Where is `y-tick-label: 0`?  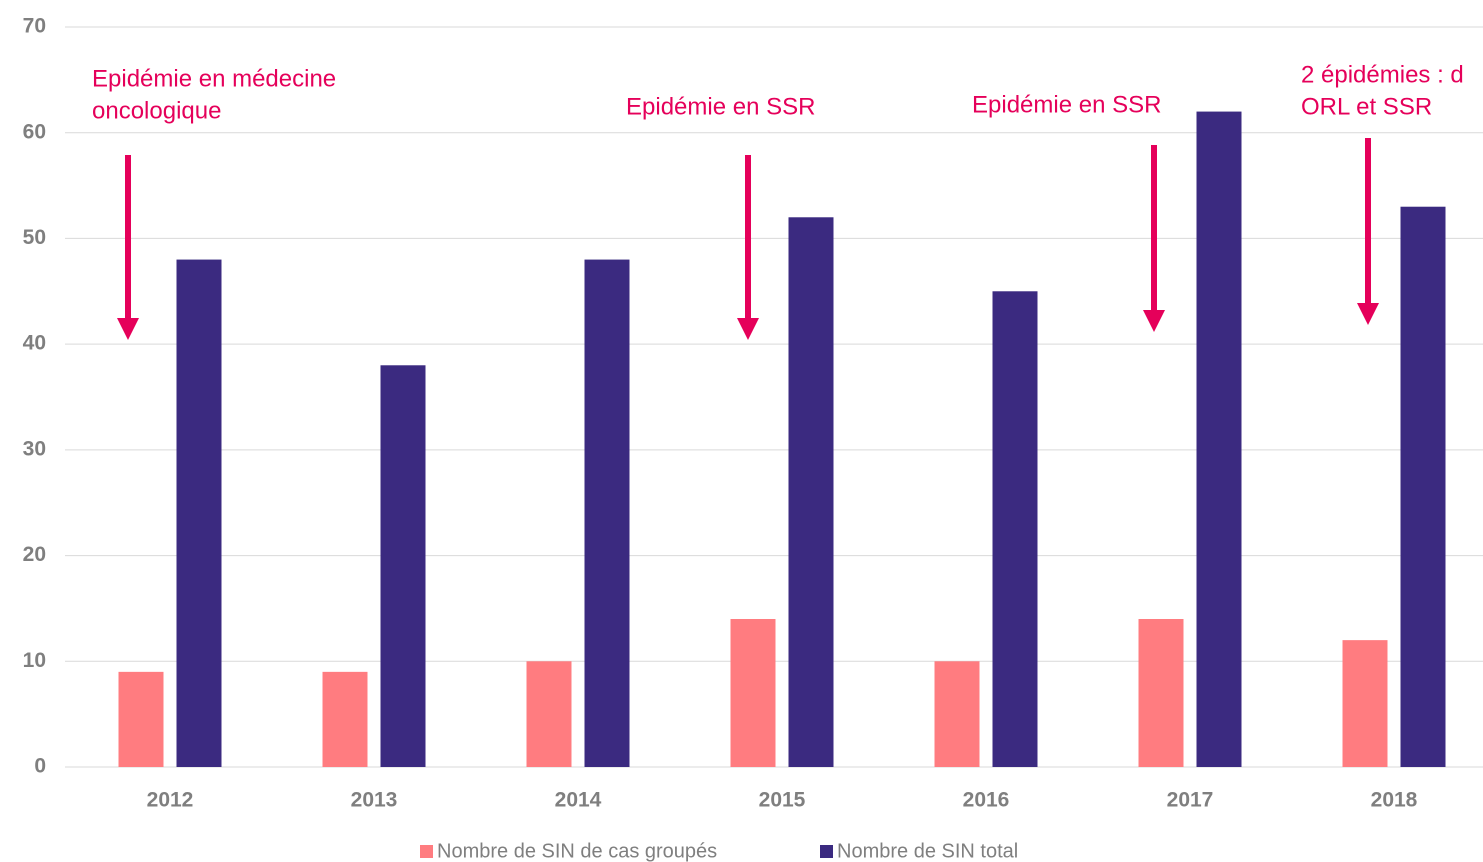
y-tick-label: 0 is located at coordinates (40, 766).